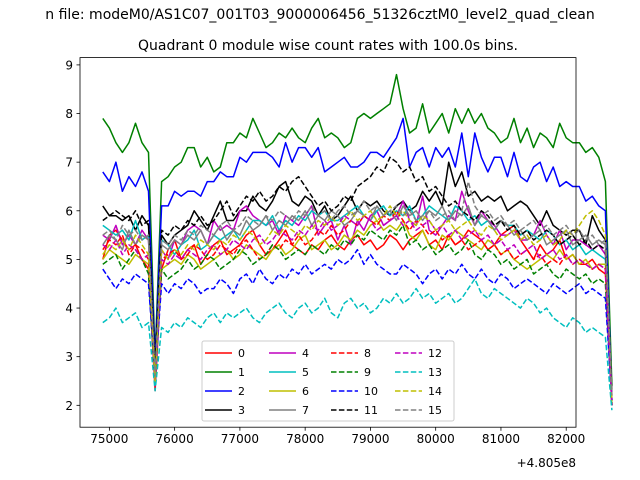 The image size is (640, 480). Describe the element at coordinates (109, 439) in the screenshot. I see `x-tick-label: 75000` at that location.